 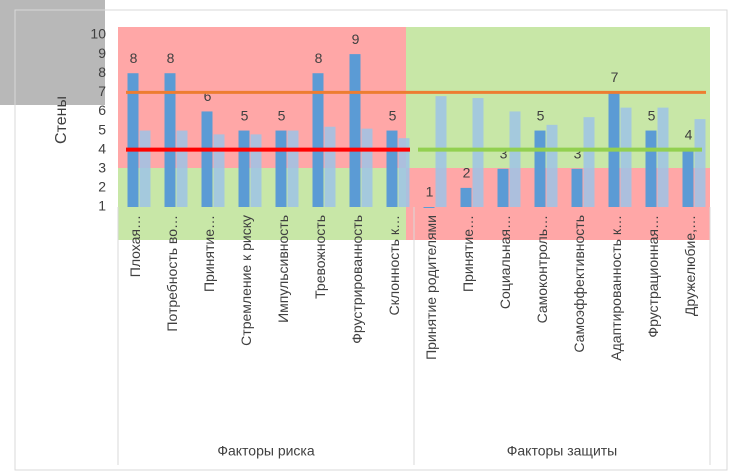 I want to click on y-tick-label: 8, so click(x=102, y=72).